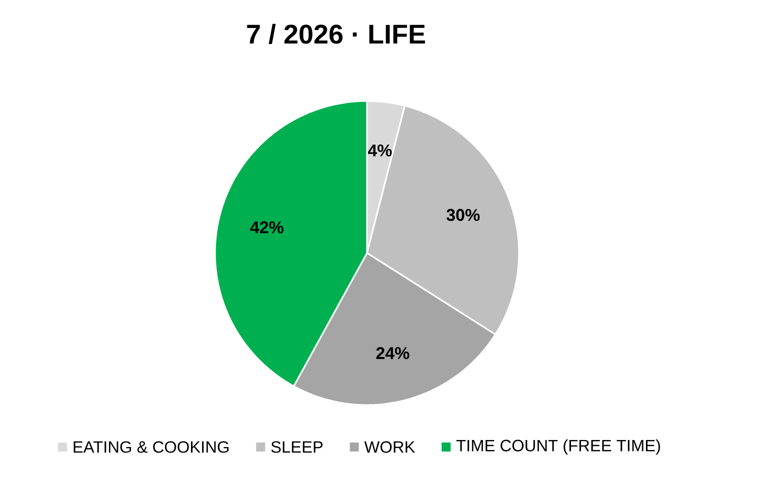 This screenshot has width=760, height=498. Describe the element at coordinates (297, 447) in the screenshot. I see `legend-label: SLEEP` at that location.